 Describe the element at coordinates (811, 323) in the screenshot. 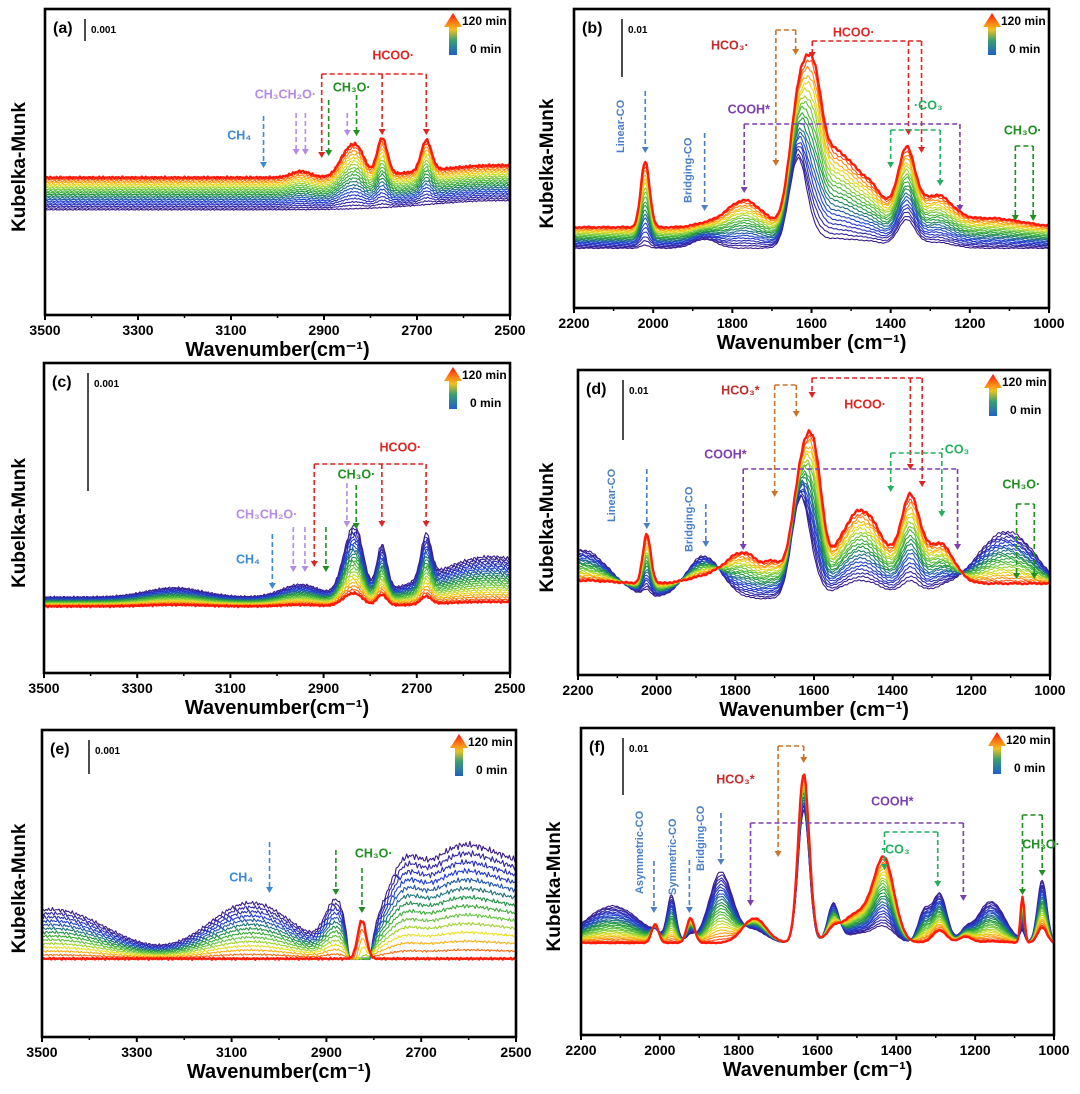

I see `x-tick-label: 1600` at that location.